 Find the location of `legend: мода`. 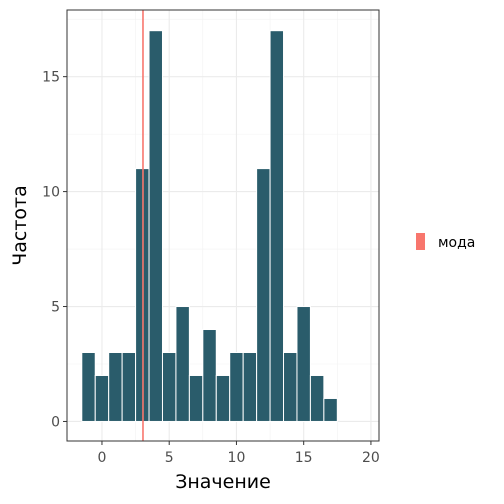

legend: мода is located at coordinates (445, 242).